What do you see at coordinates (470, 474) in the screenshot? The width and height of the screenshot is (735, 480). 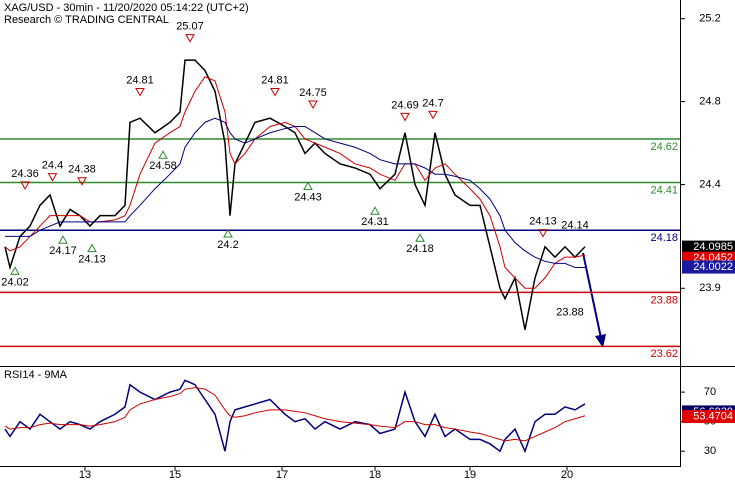 I see `x-tick-label: 19` at bounding box center [470, 474].